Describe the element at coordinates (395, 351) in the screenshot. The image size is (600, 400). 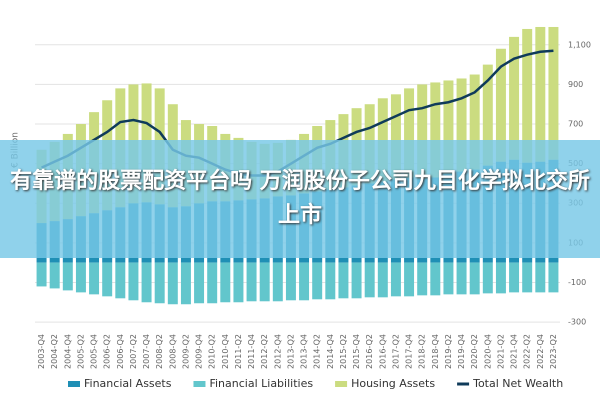
I see `x-tick-label: 2017-Q2` at that location.